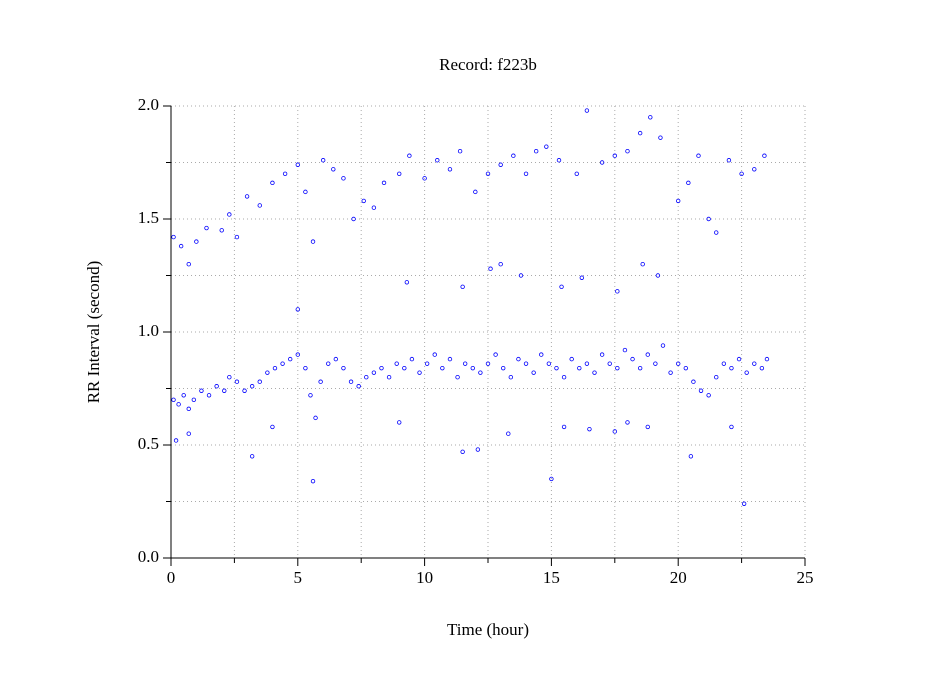 This screenshot has width=949, height=697. What do you see at coordinates (148, 217) in the screenshot?
I see `y-tick-label: 1.5` at bounding box center [148, 217].